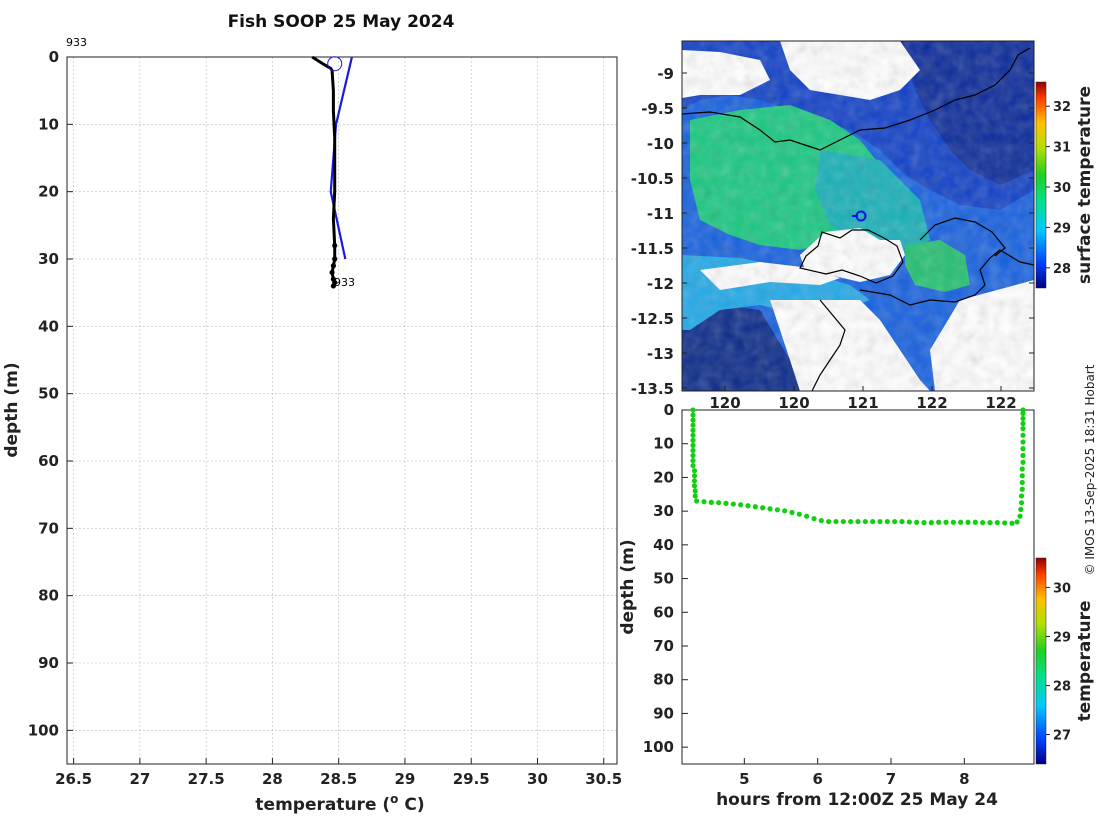  I want to click on profile-y-ticks: 0 10 20 30 40 50 60 70 80 90 100, so click(50, 393).